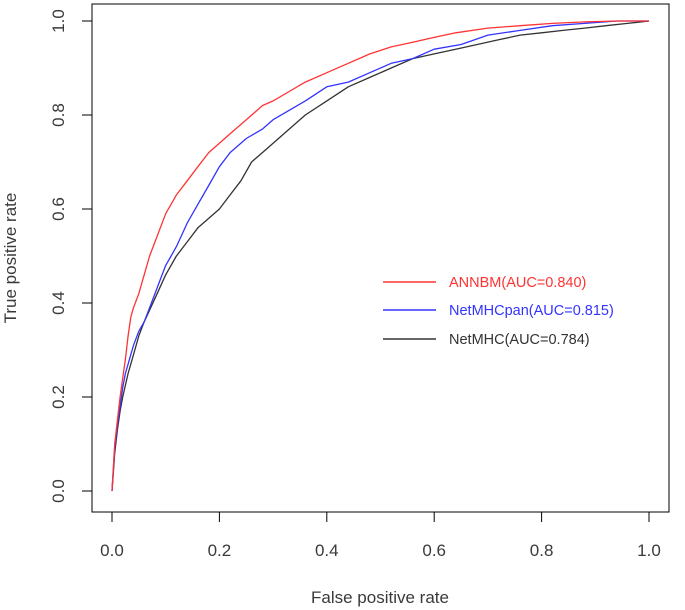  What do you see at coordinates (58, 21) in the screenshot?
I see `y-tick-label: 1.0` at bounding box center [58, 21].